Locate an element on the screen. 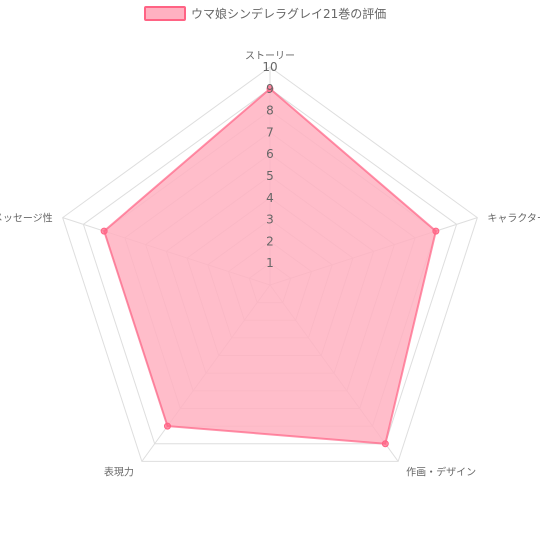  tick-label: 4 is located at coordinates (270, 198).